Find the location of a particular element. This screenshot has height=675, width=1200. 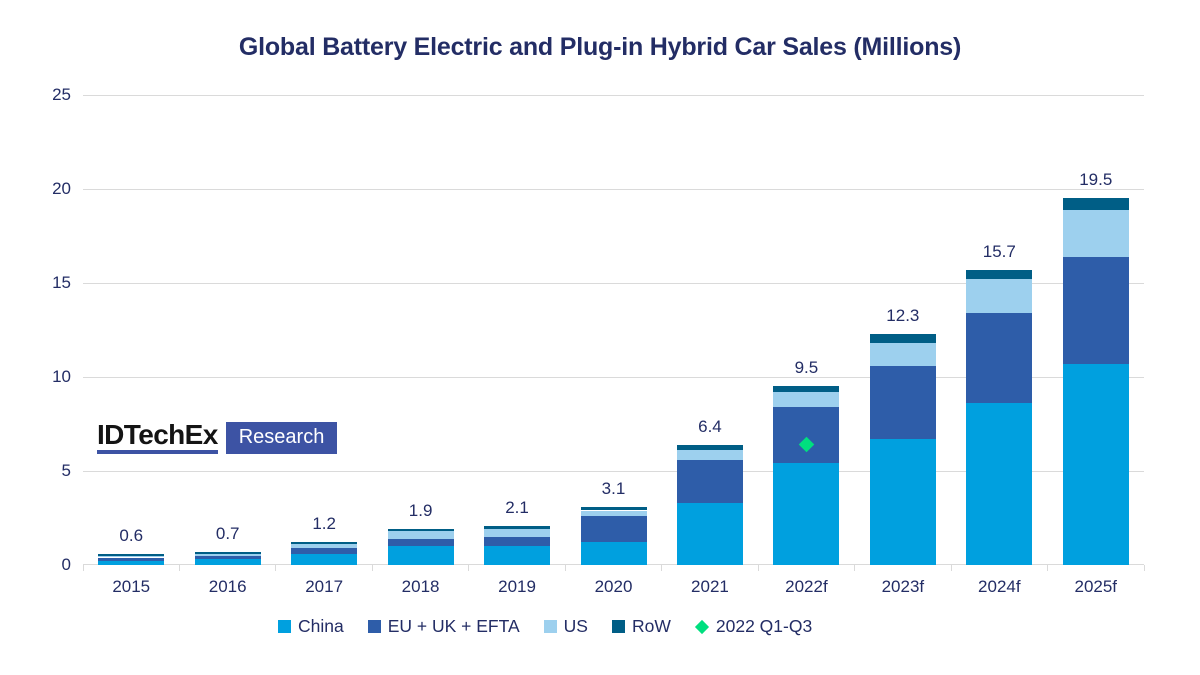

bar-segment-row-2016 is located at coordinates (227, 552).